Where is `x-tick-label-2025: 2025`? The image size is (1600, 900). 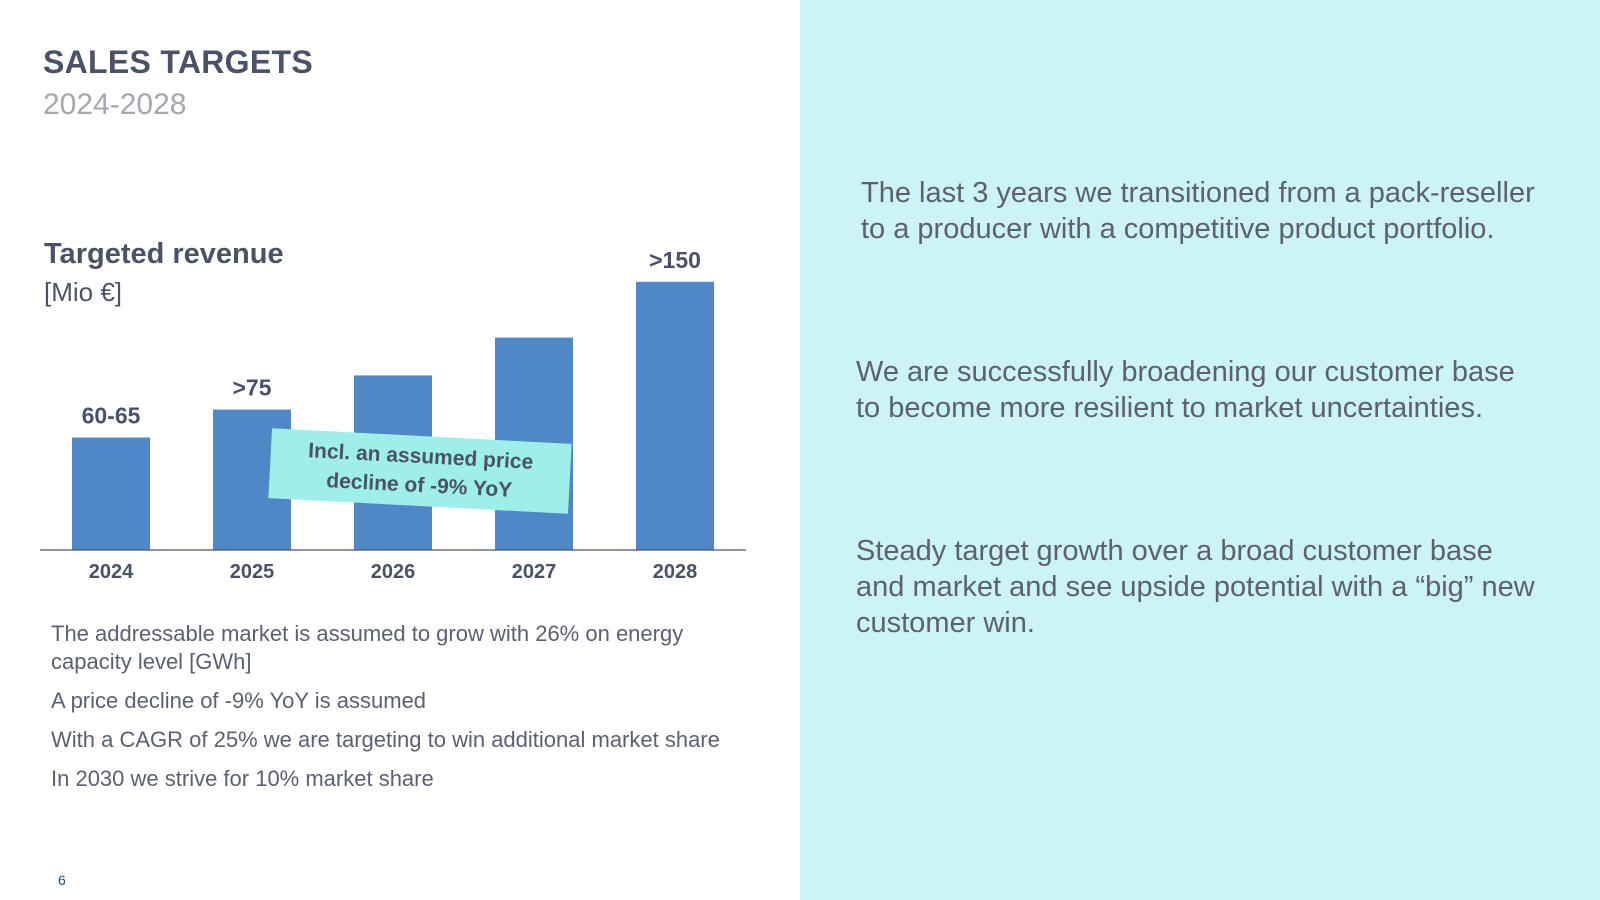 x-tick-label-2025: 2025 is located at coordinates (252, 572).